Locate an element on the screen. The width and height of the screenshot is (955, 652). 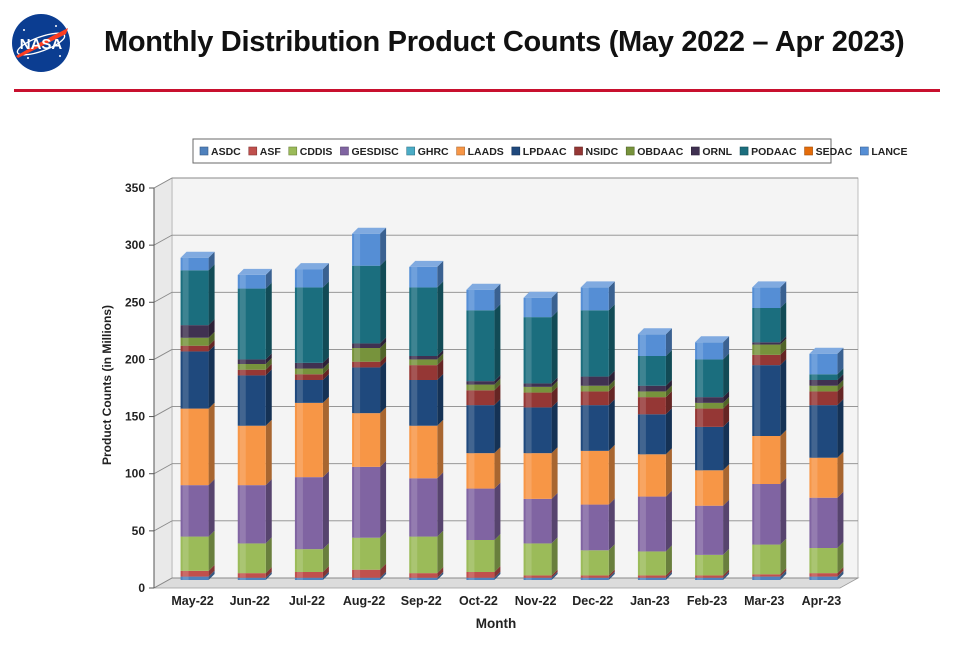
y-axis-title: Product Counts (in Millions) is located at coordinates (107, 385).